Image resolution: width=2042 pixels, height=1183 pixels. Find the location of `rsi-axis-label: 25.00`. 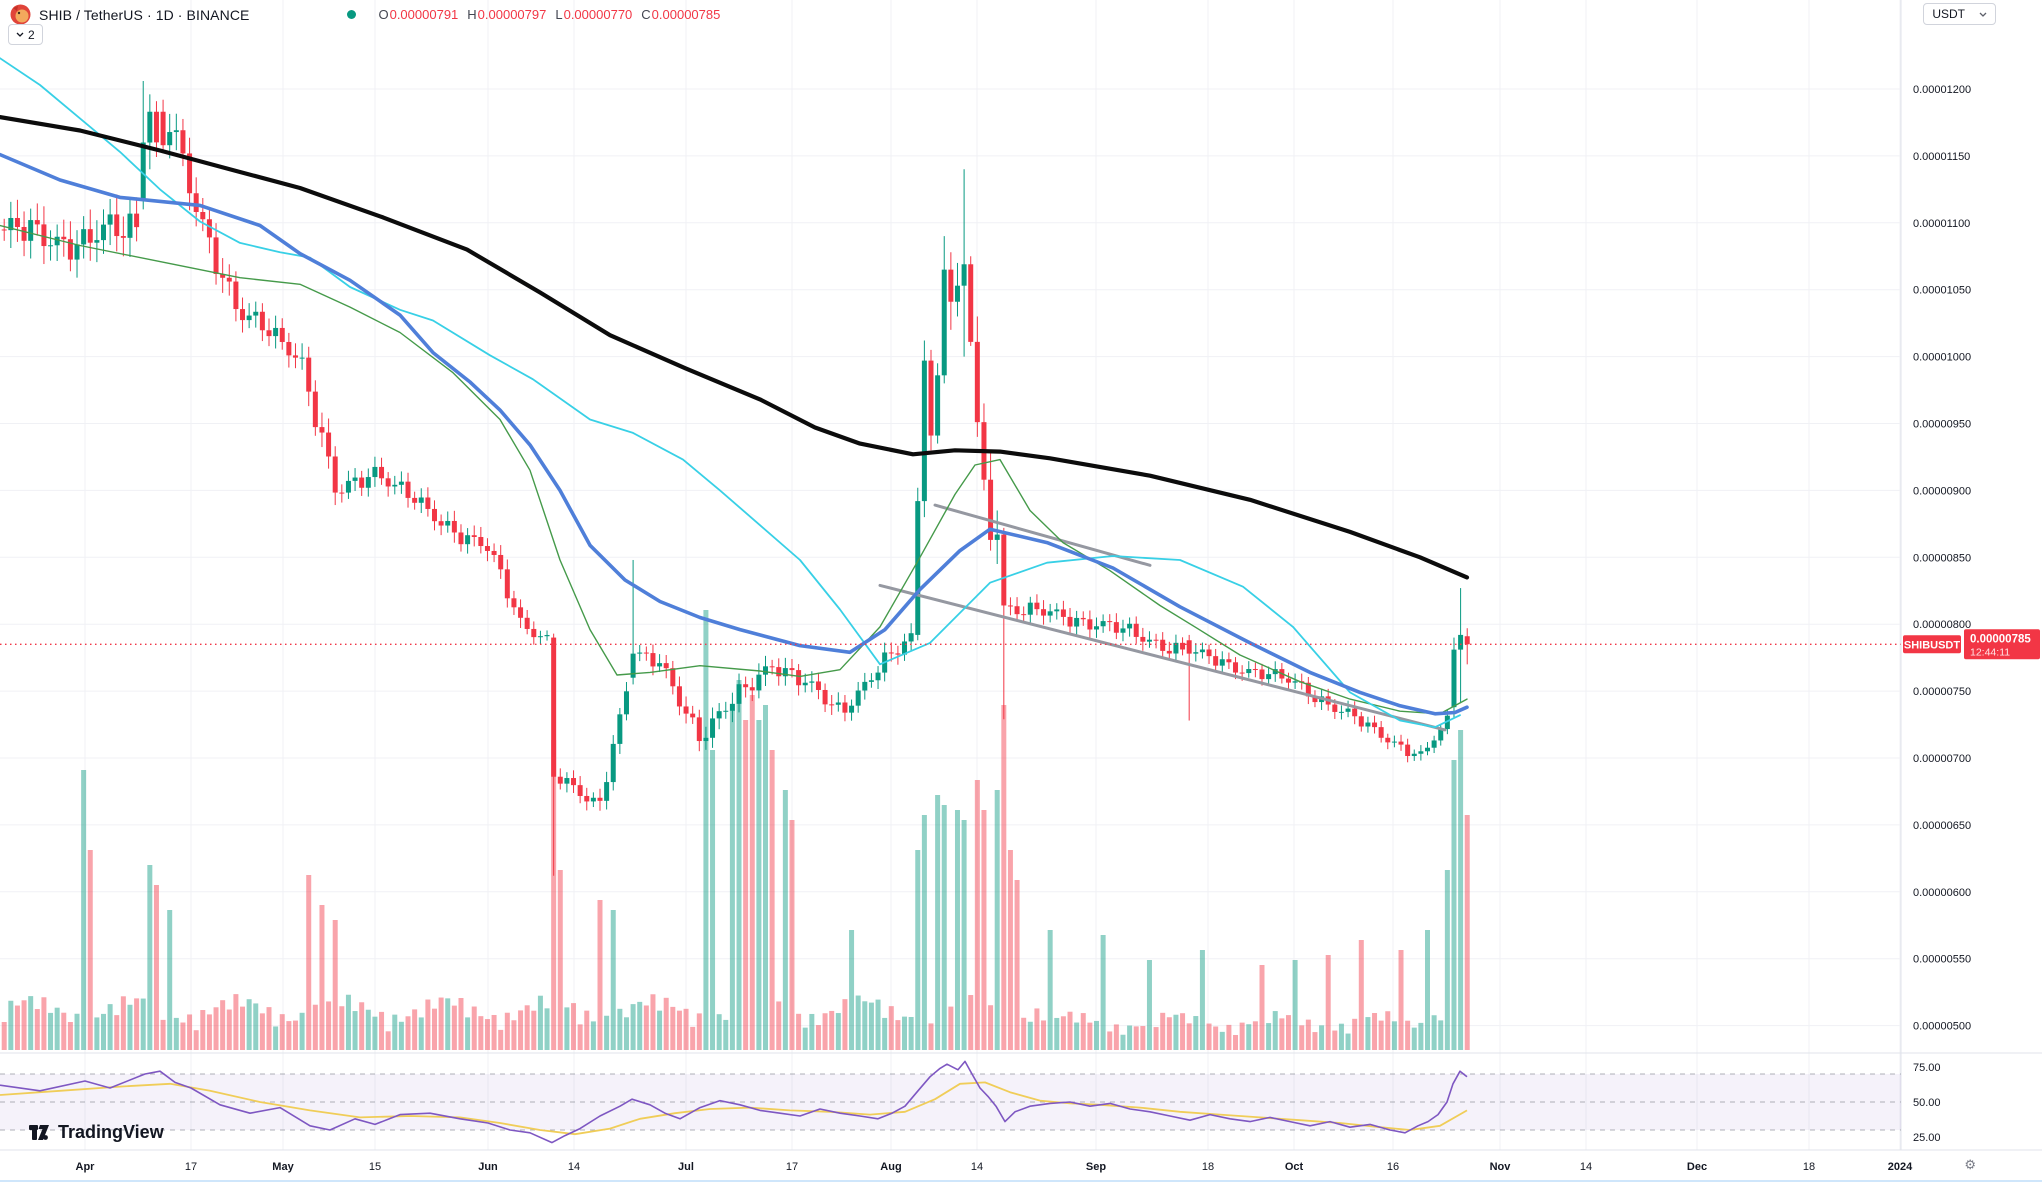

rsi-axis-label: 25.00 is located at coordinates (1927, 1138).